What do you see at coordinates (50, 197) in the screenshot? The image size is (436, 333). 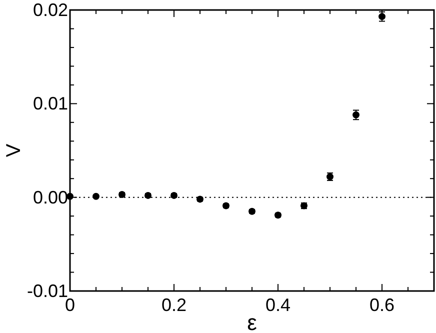 I see `y-tick-label: 0.00` at bounding box center [50, 197].